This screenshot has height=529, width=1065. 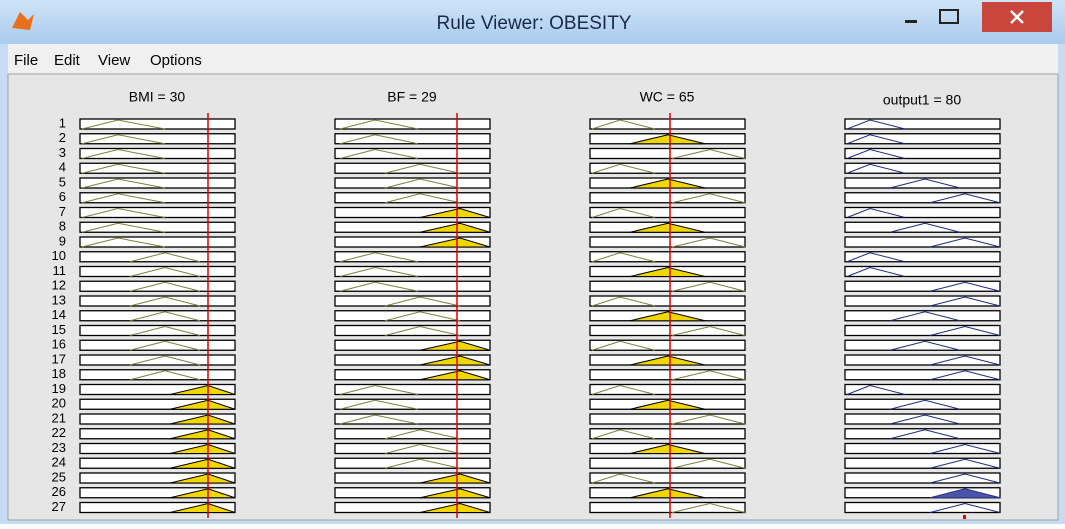 What do you see at coordinates (59, 358) in the screenshot?
I see `rule-number: 17` at bounding box center [59, 358].